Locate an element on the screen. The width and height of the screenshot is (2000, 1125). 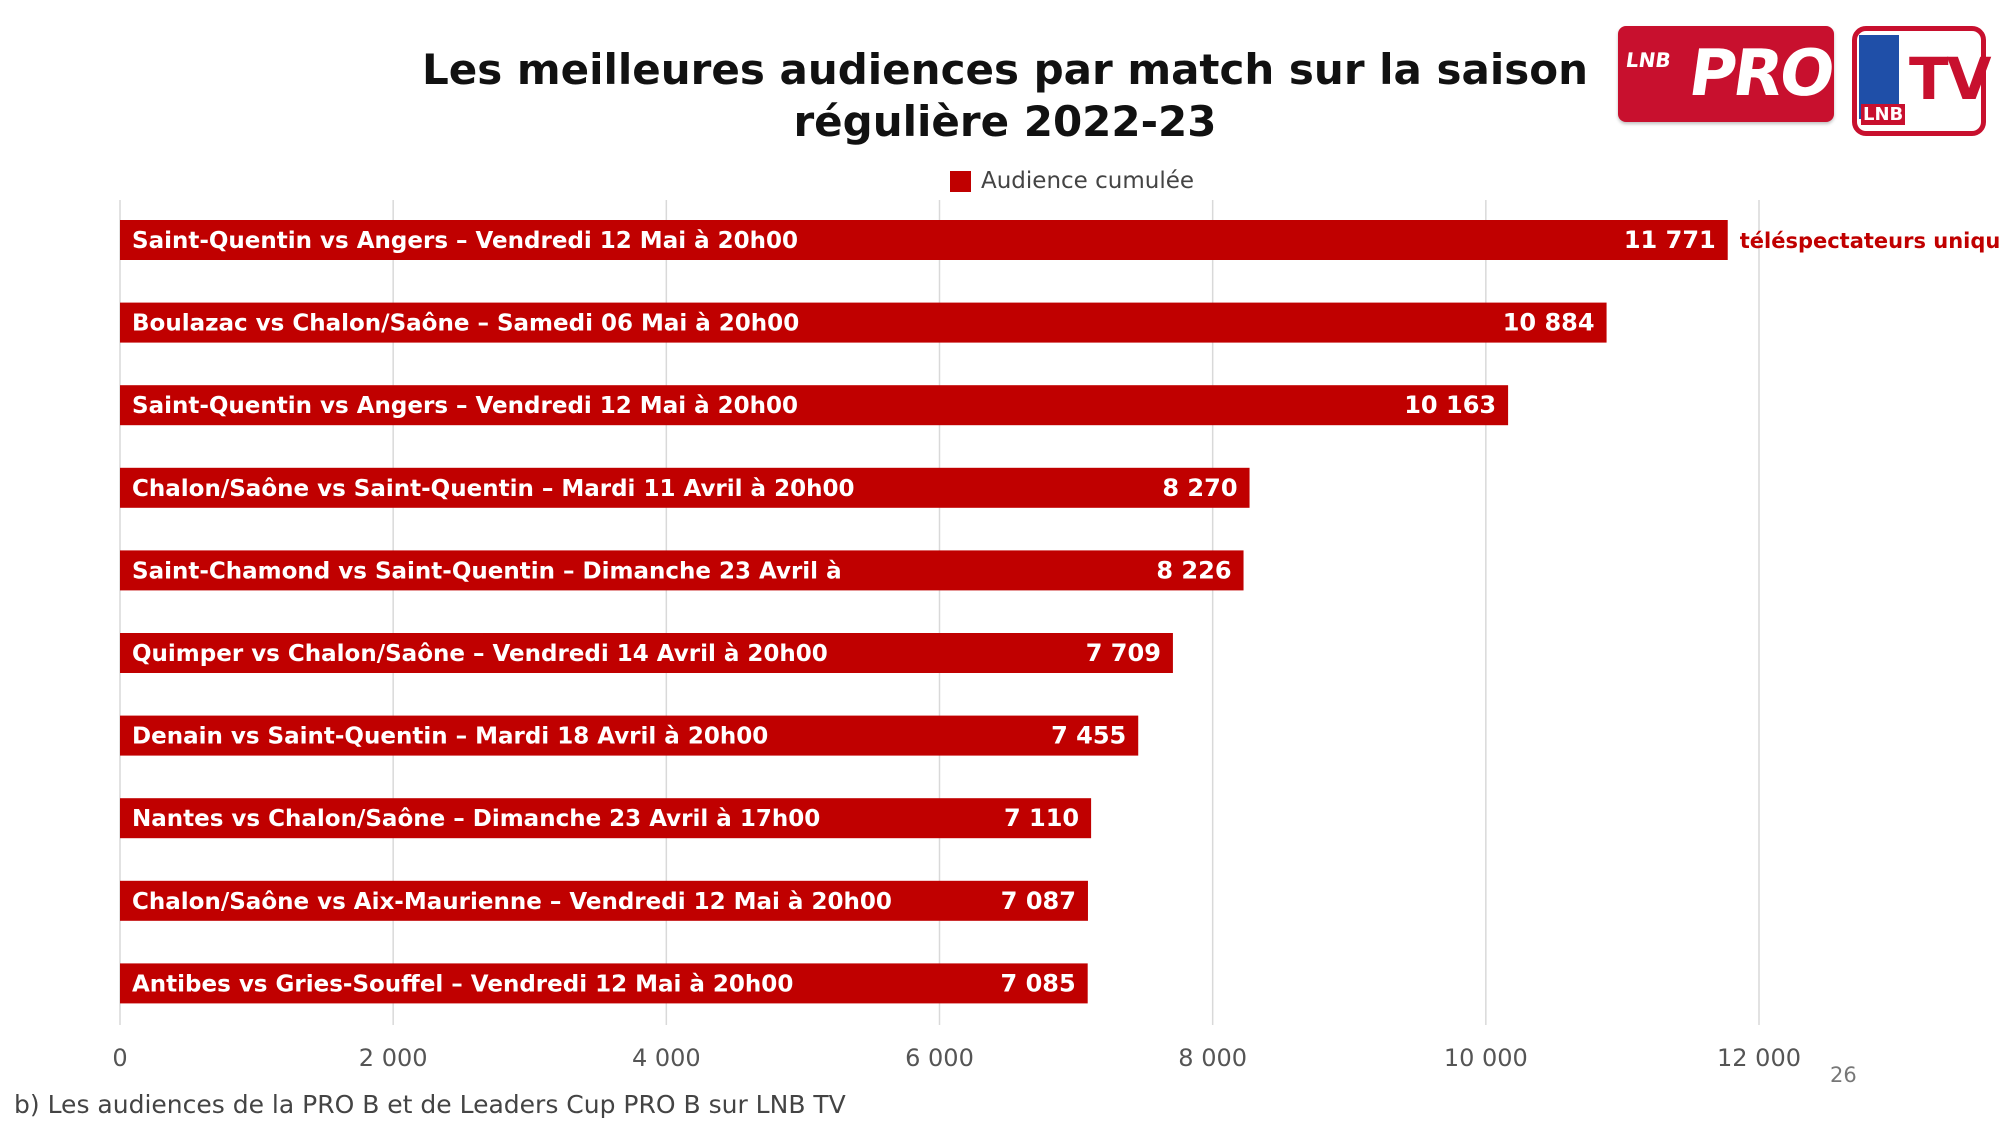
x-tick-label: 8 000 is located at coordinates (1212, 1058).